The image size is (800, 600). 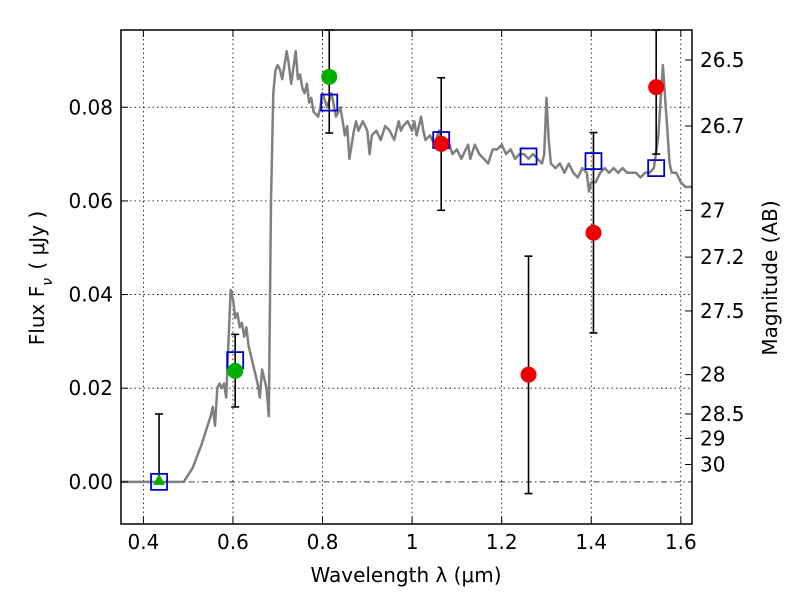 I want to click on x-tick-label: 1.2, so click(x=502, y=542).